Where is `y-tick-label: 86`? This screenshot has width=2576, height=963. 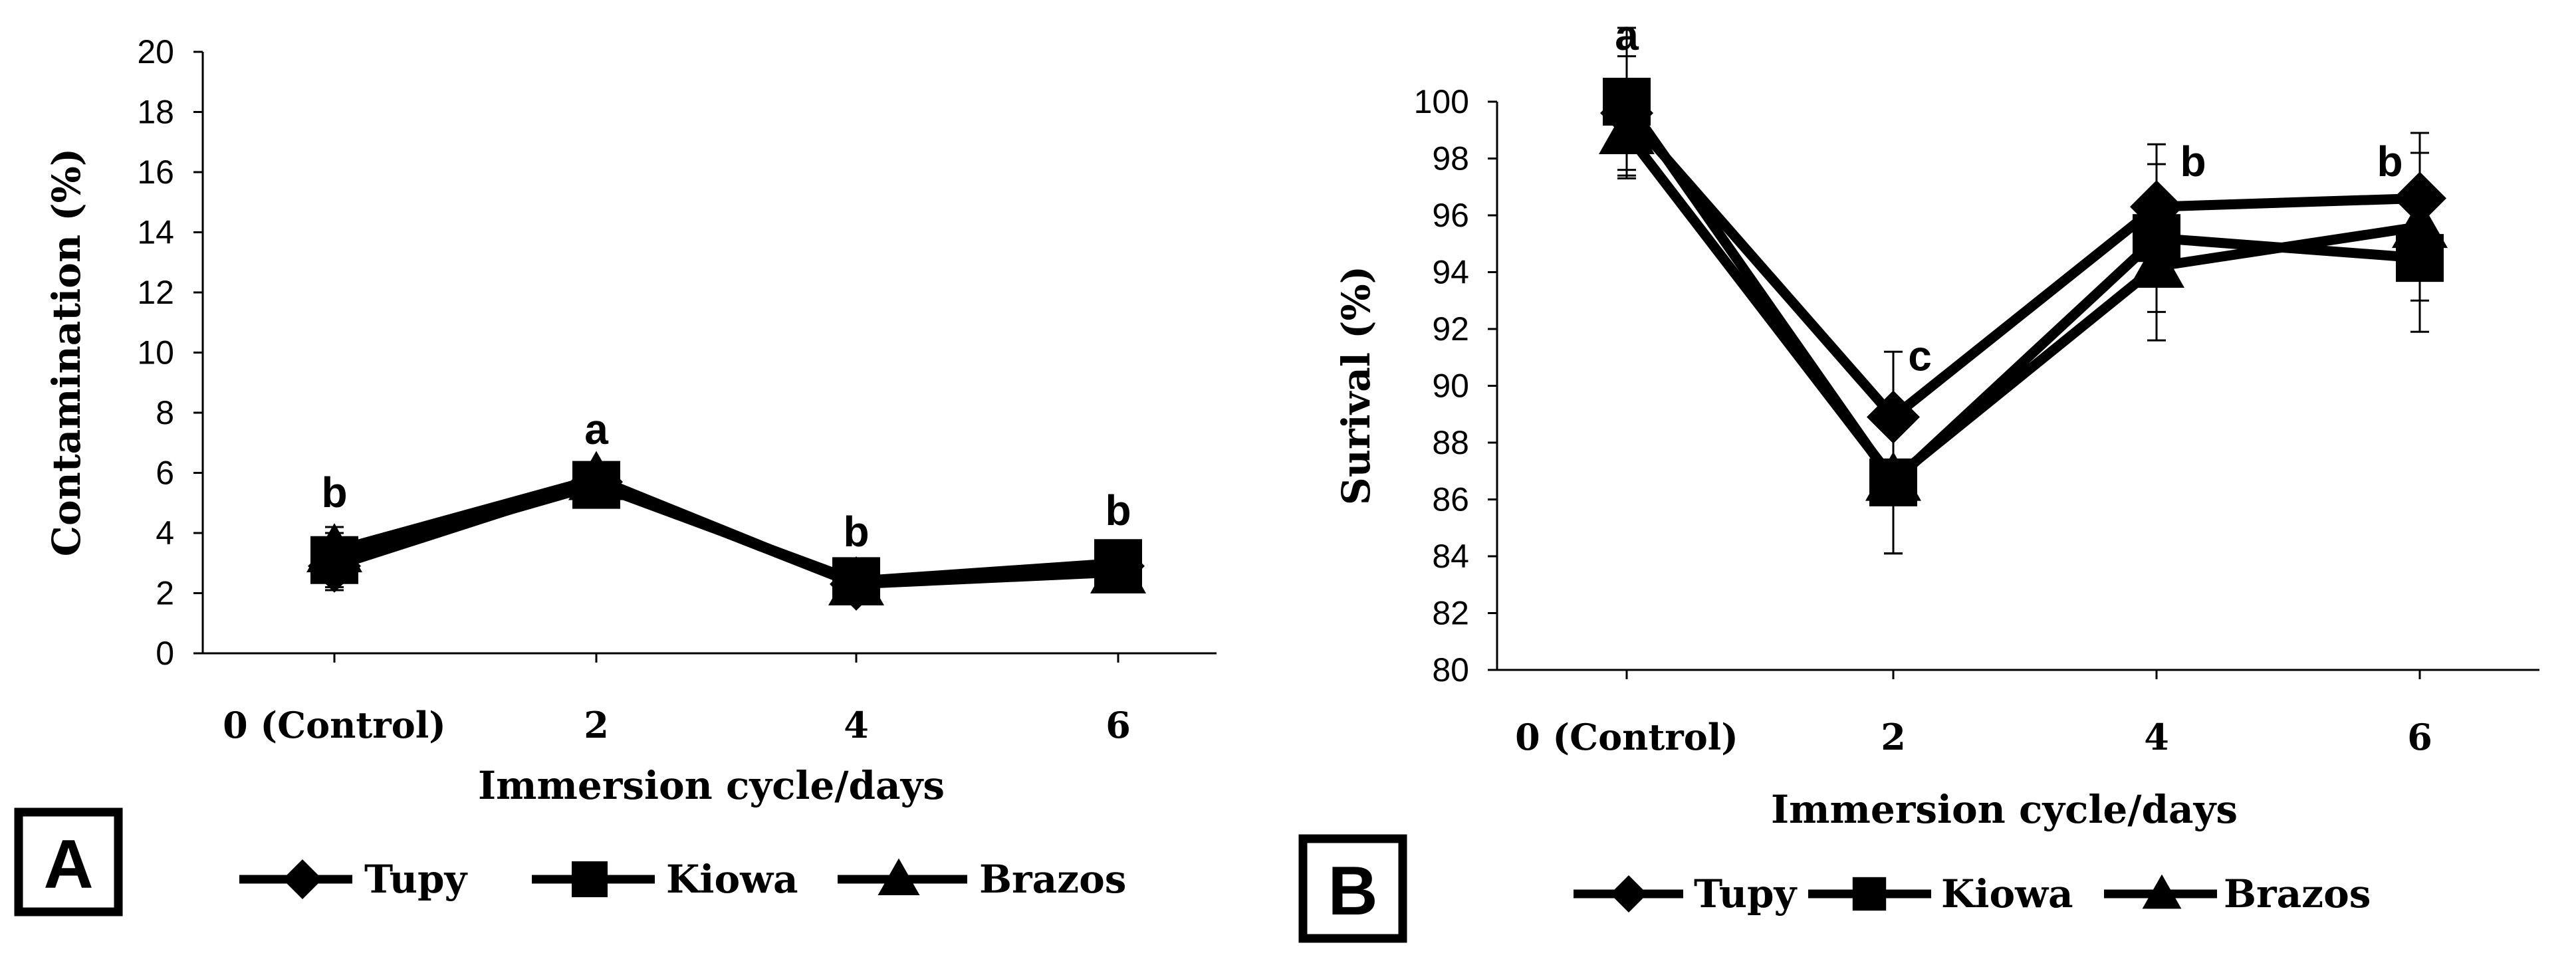 y-tick-label: 86 is located at coordinates (1450, 500).